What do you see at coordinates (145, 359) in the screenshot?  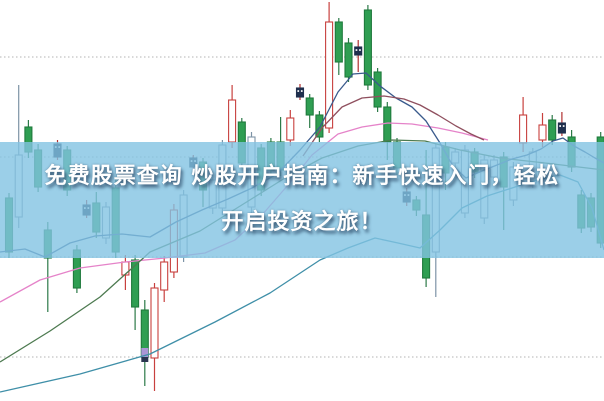 I see `dark-marker` at bounding box center [145, 359].